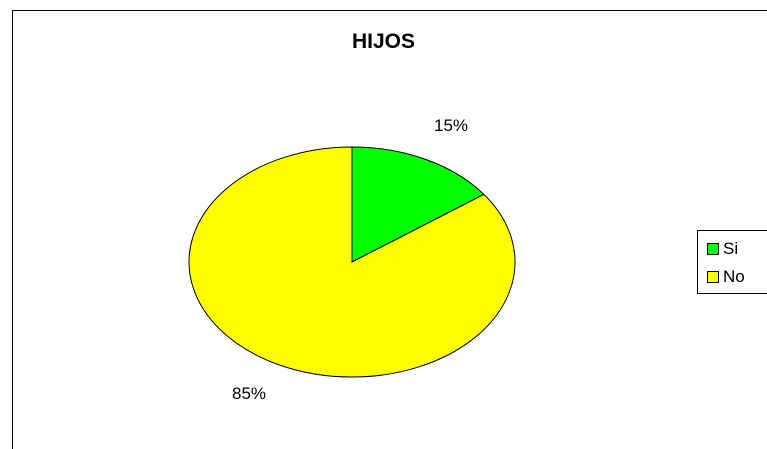 Image resolution: width=767 pixels, height=449 pixels. What do you see at coordinates (731, 248) in the screenshot?
I see `legend-label-si: Si` at bounding box center [731, 248].